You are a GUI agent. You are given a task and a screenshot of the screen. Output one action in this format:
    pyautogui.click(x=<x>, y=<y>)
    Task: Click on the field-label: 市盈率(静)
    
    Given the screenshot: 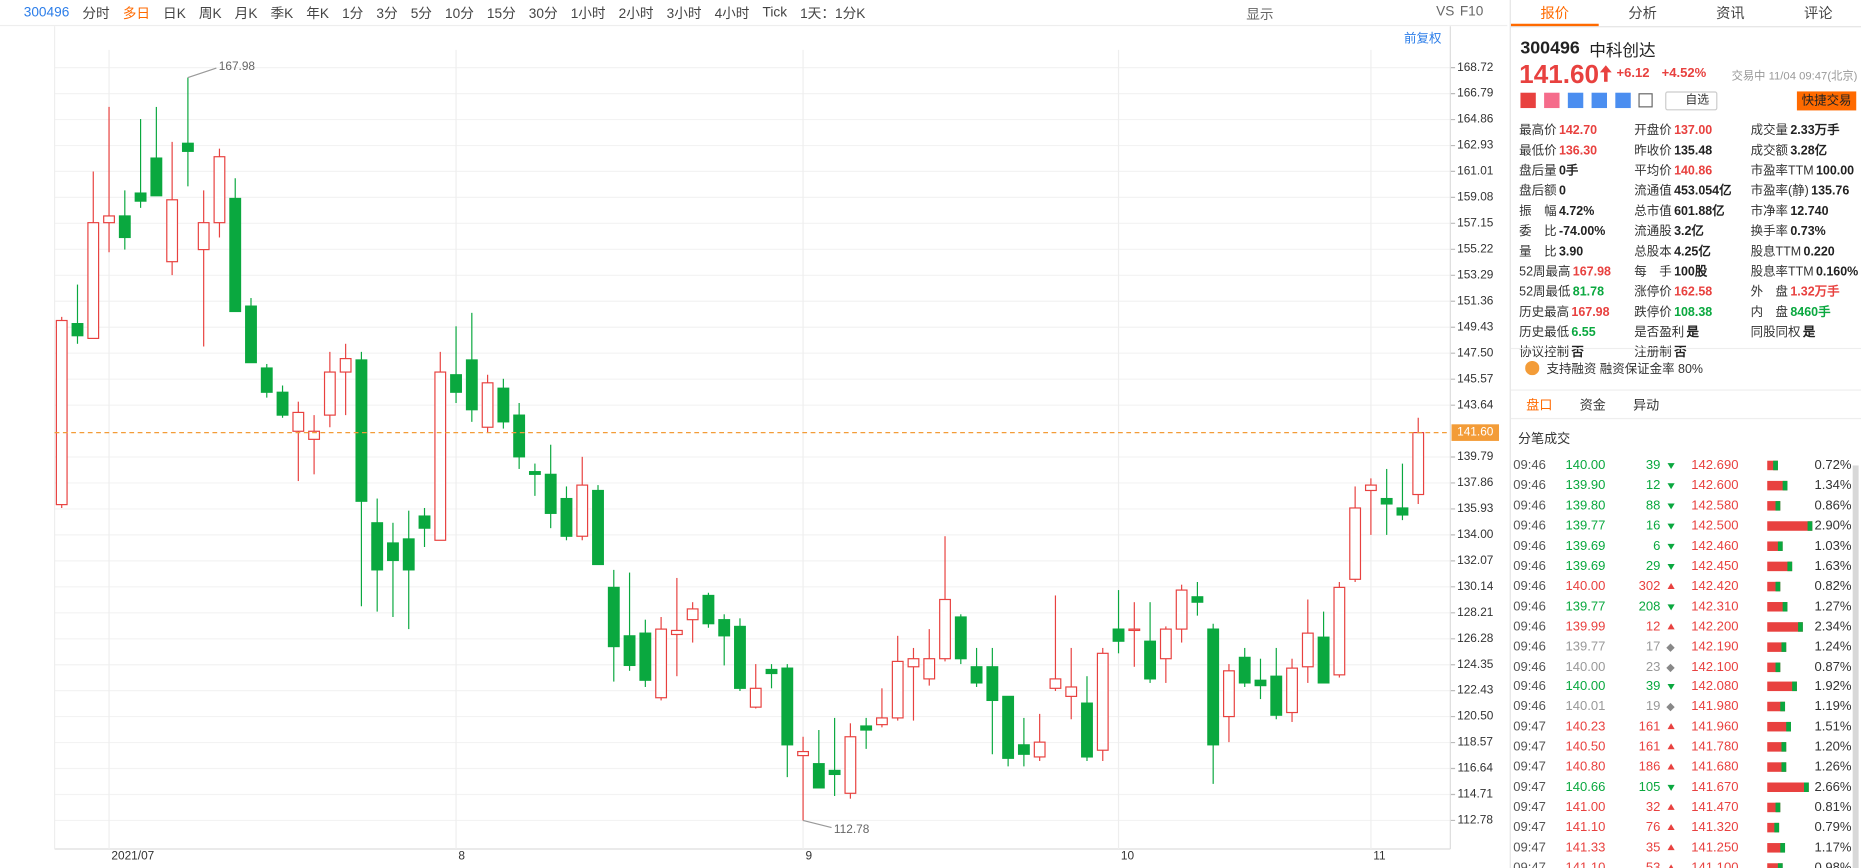 What is the action you would take?
    pyautogui.click(x=1779, y=191)
    